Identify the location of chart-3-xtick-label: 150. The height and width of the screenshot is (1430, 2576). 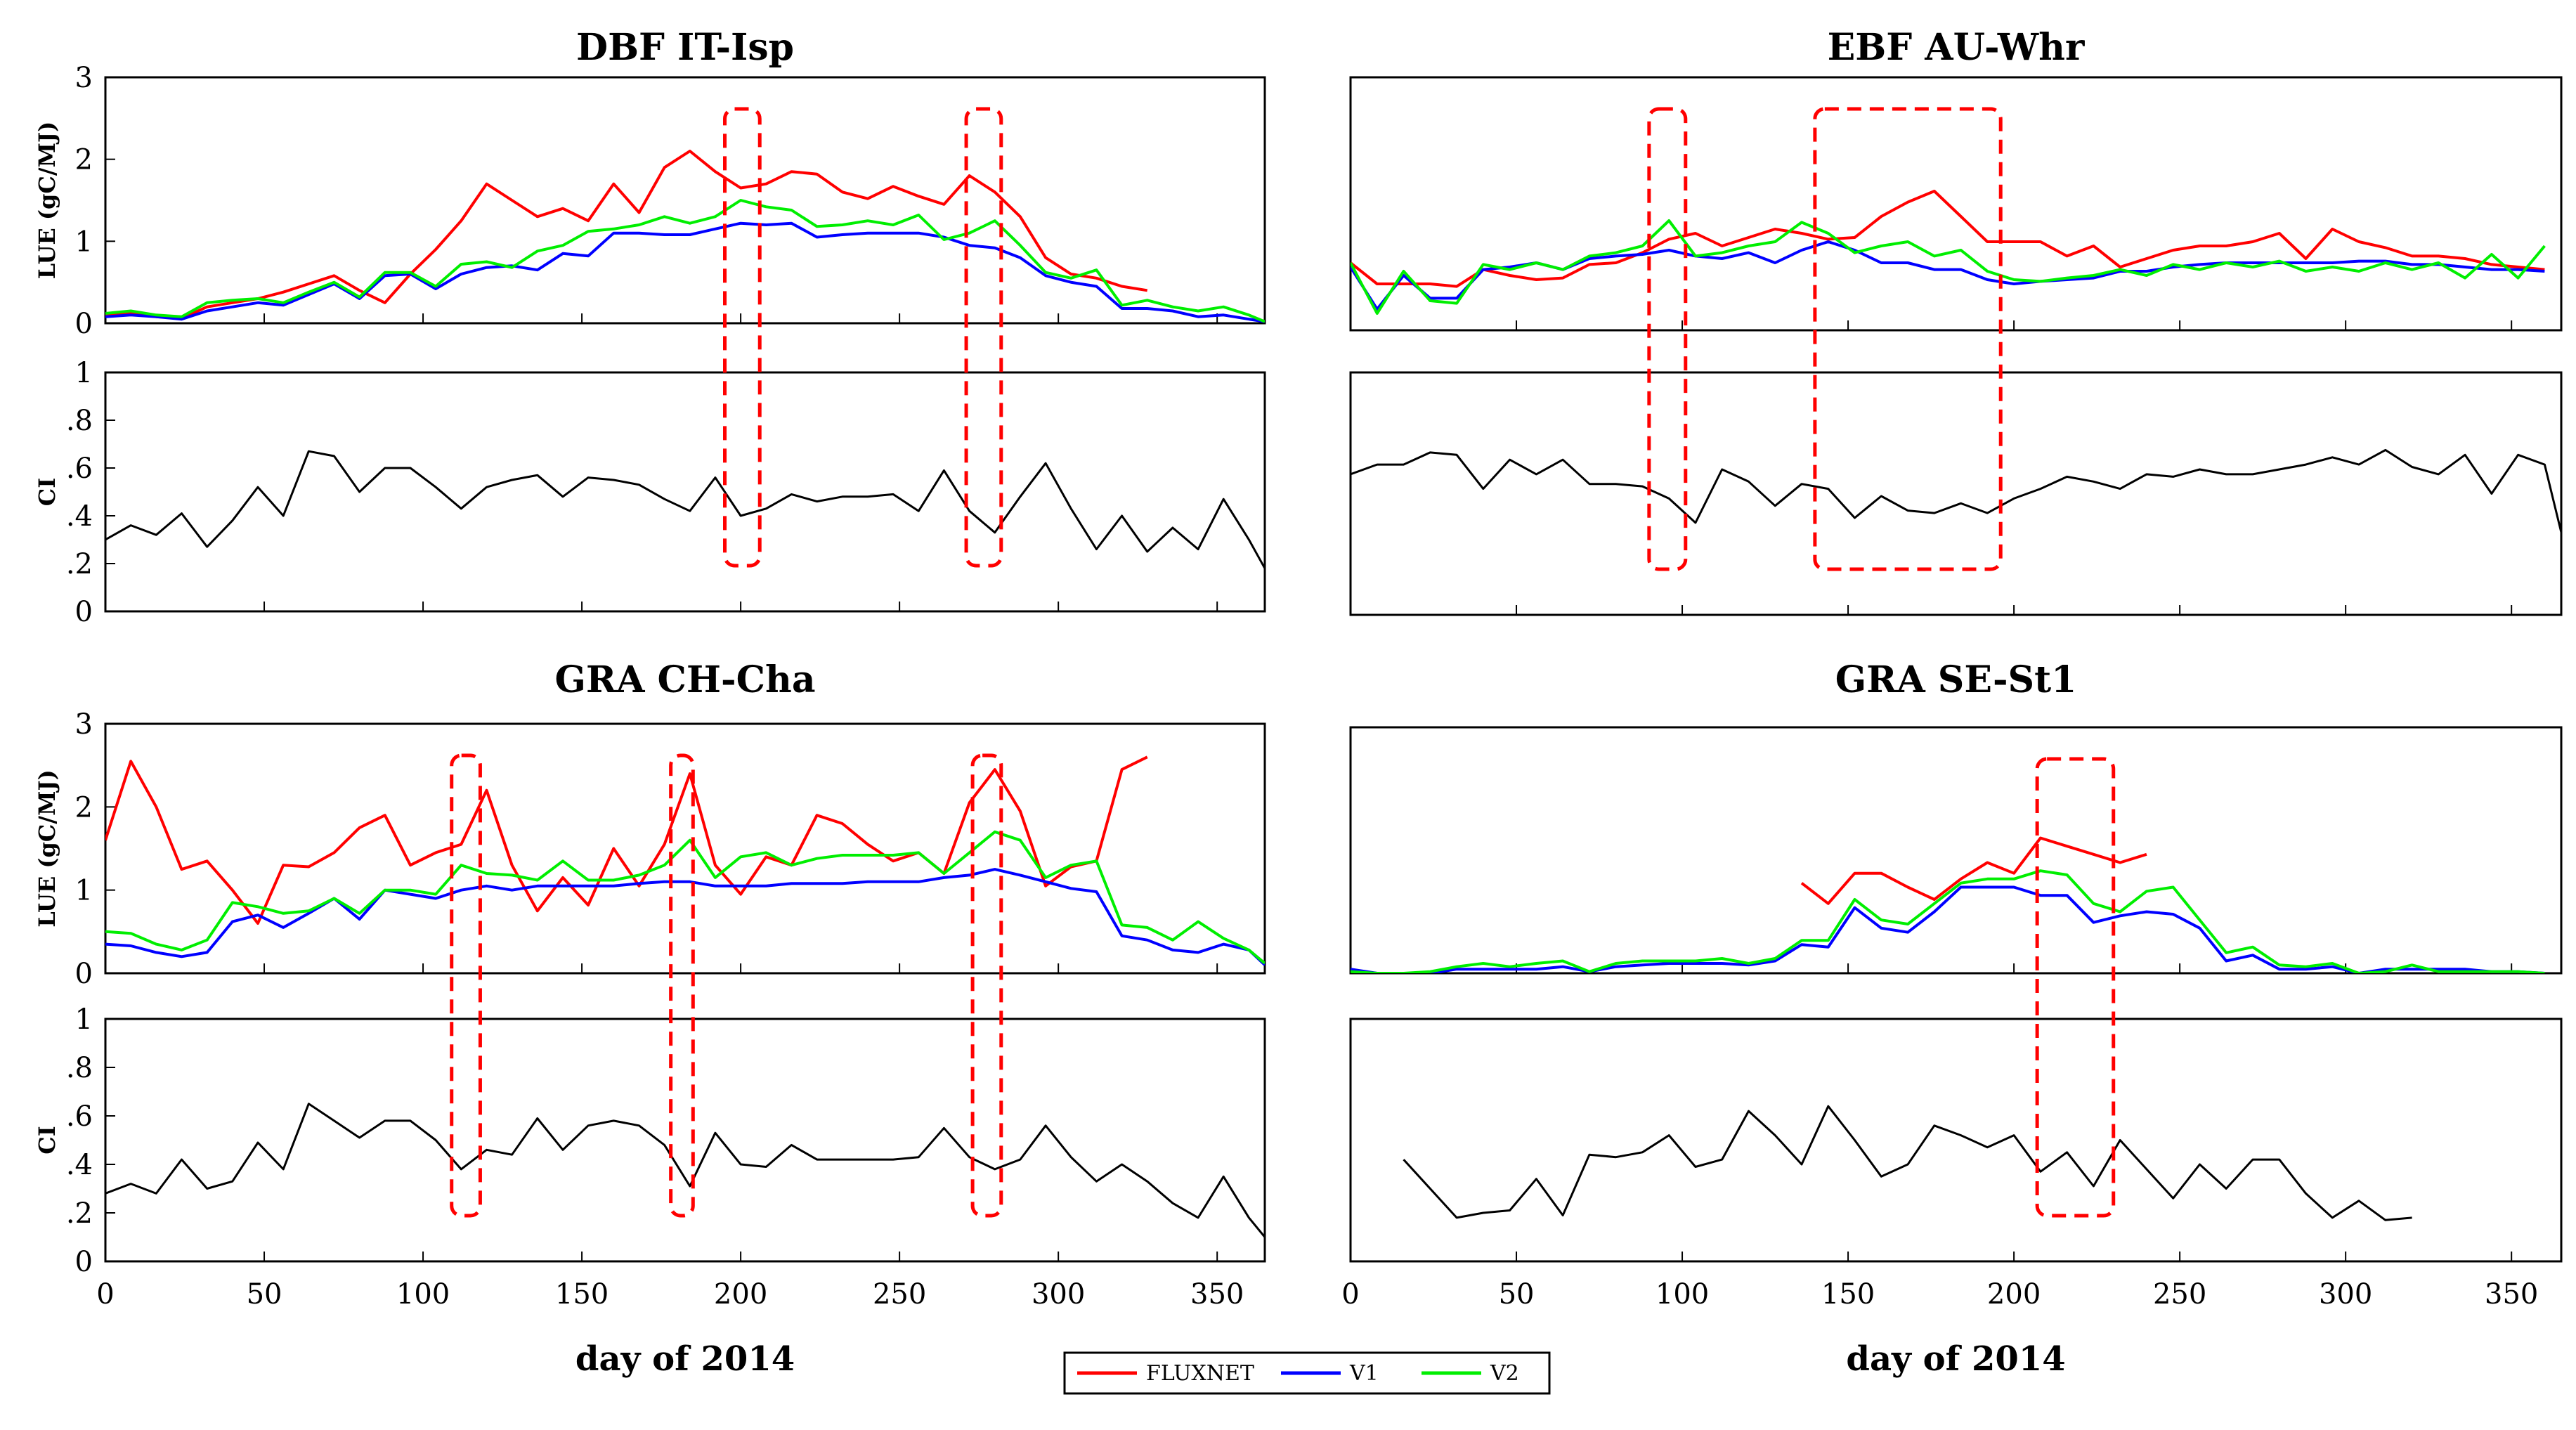
(582, 1294).